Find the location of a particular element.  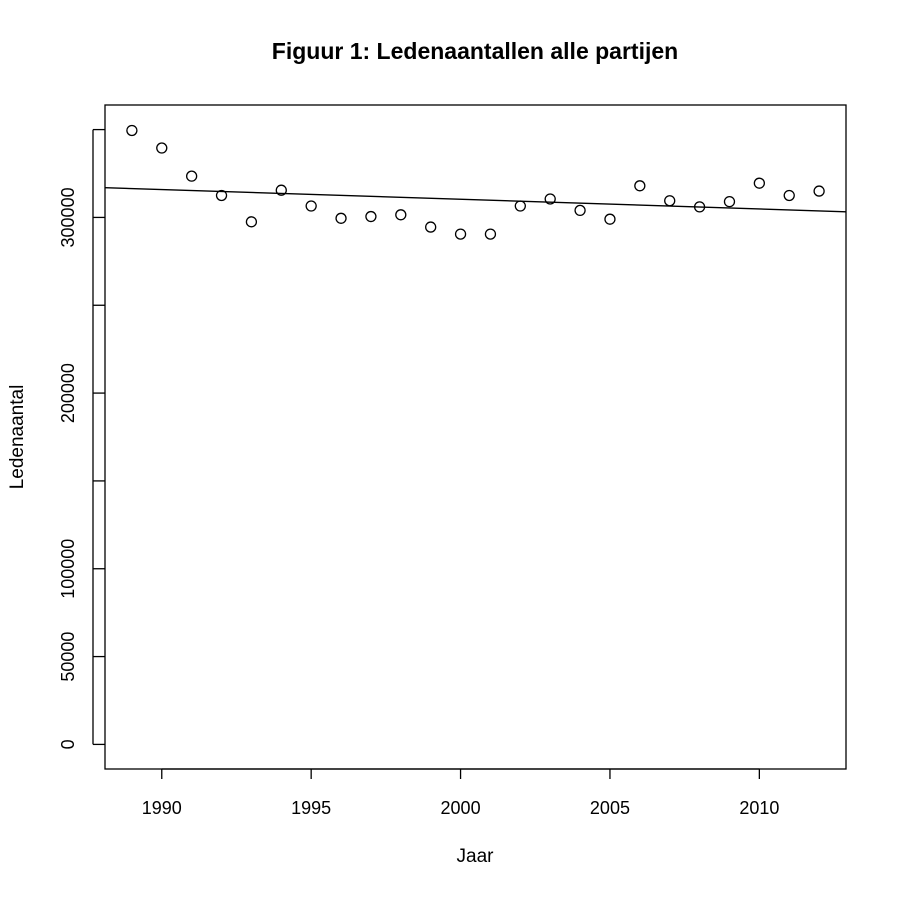

trend-line-group is located at coordinates (475, 200).